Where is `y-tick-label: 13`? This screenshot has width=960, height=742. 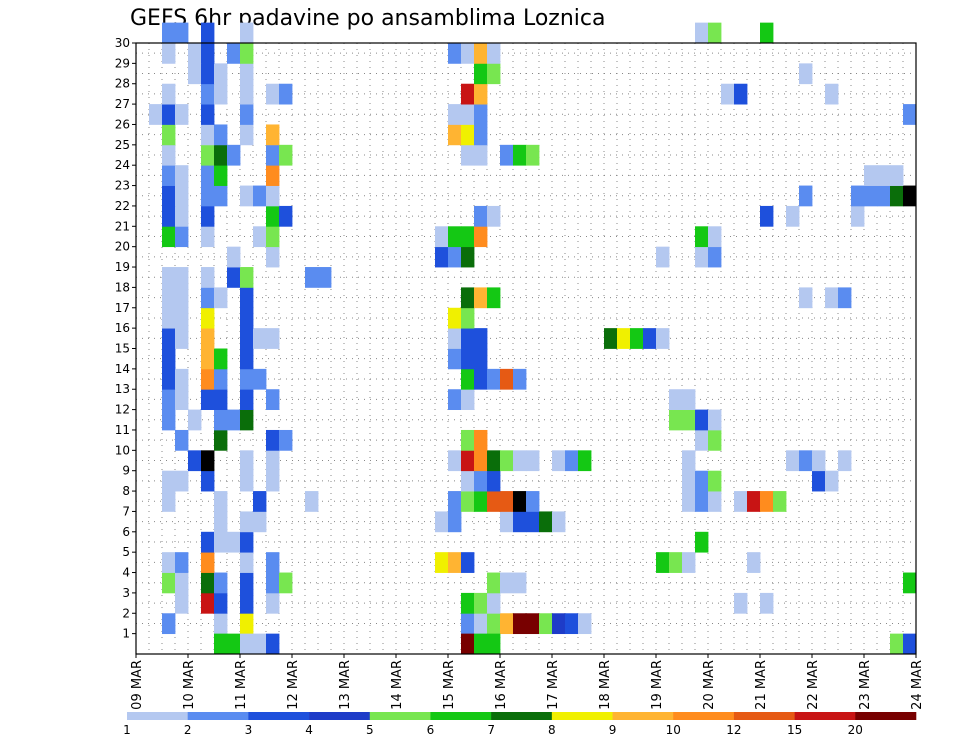
y-tick-label: 13 is located at coordinates (122, 389).